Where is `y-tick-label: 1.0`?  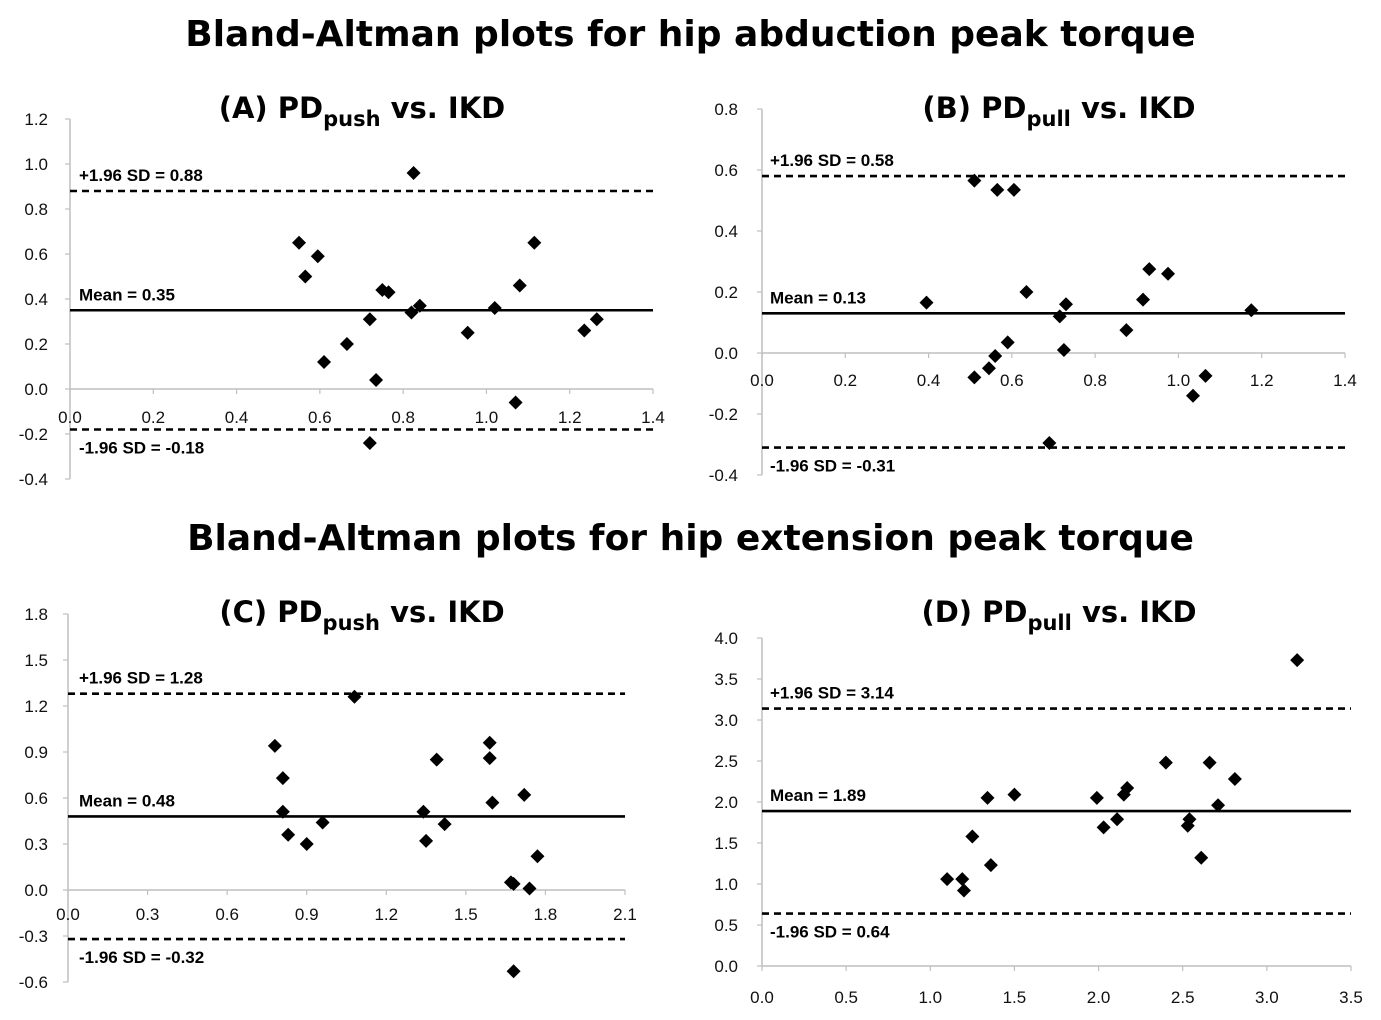 y-tick-label: 1.0 is located at coordinates (36, 164).